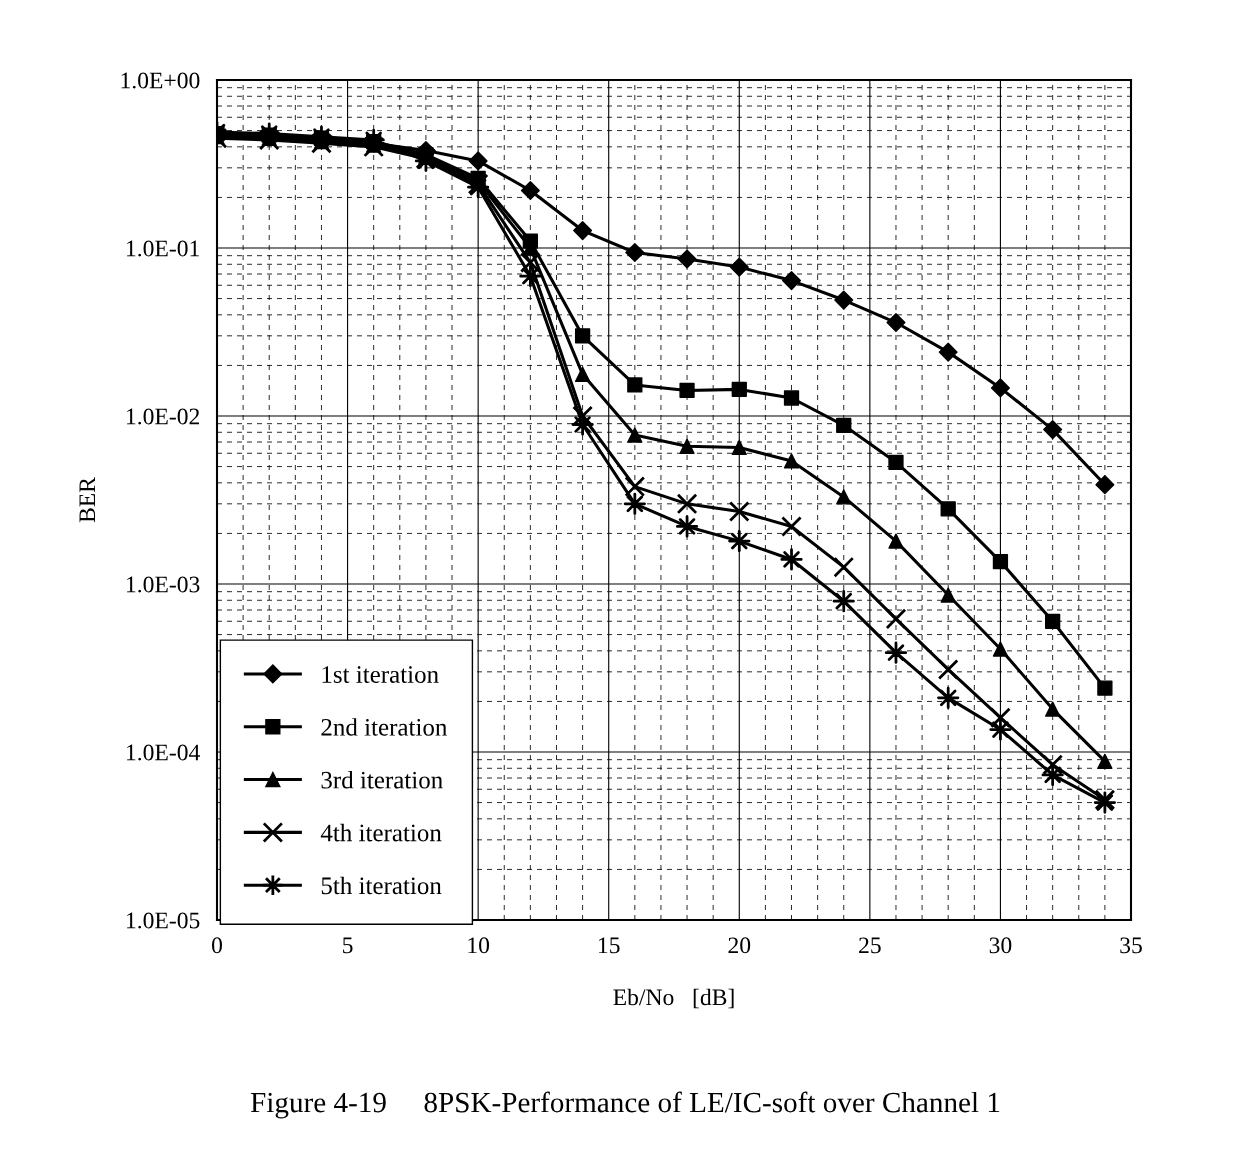  What do you see at coordinates (381, 832) in the screenshot?
I see `legend-label: 4th iteration` at bounding box center [381, 832].